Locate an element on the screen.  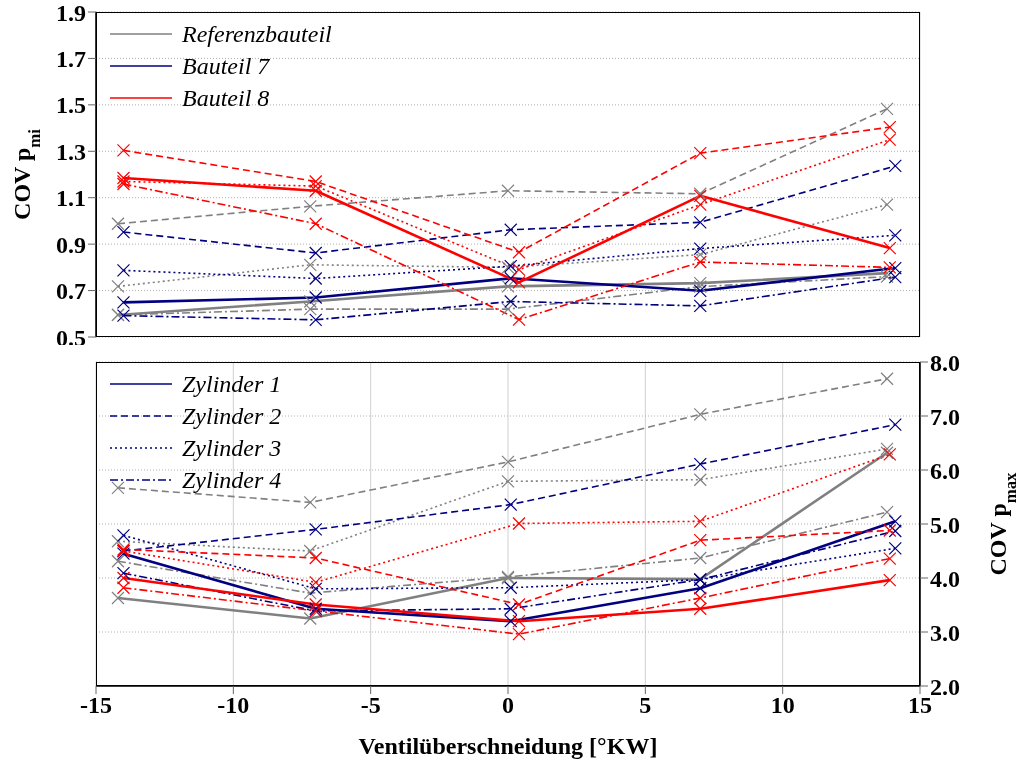
y-tick-label: 1.1 is located at coordinates (71, 198).